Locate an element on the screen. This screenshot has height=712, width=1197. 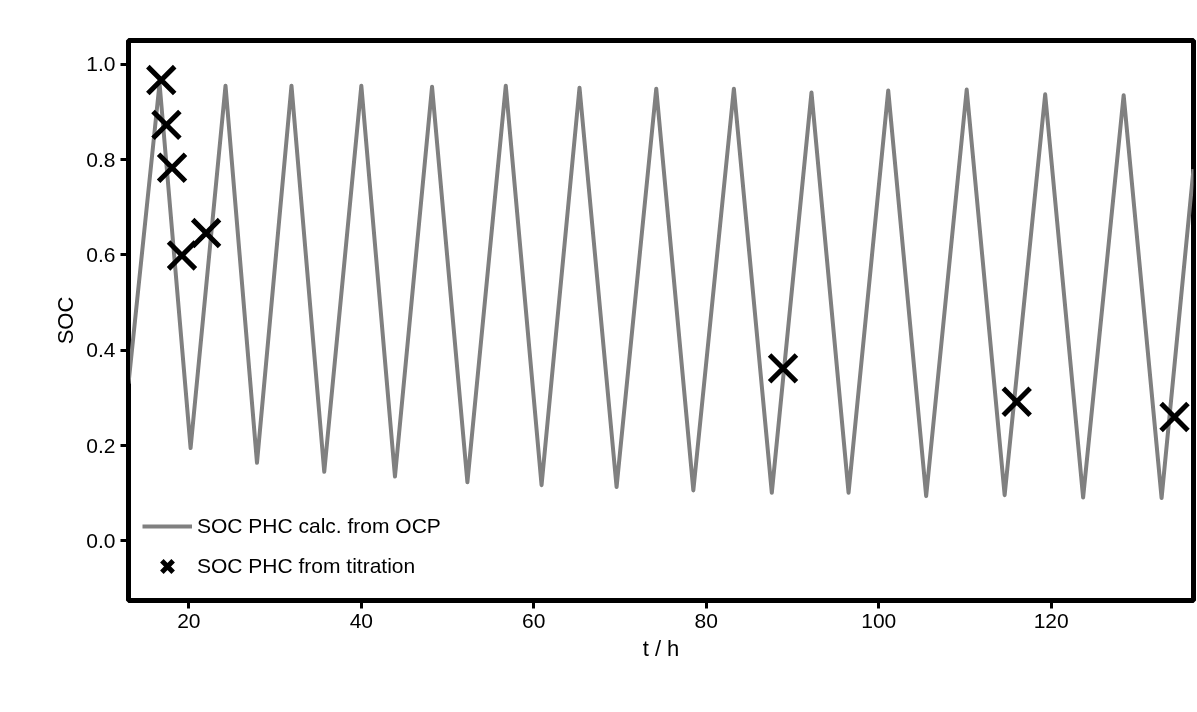
x-tick-label: 100 is located at coordinates (879, 620).